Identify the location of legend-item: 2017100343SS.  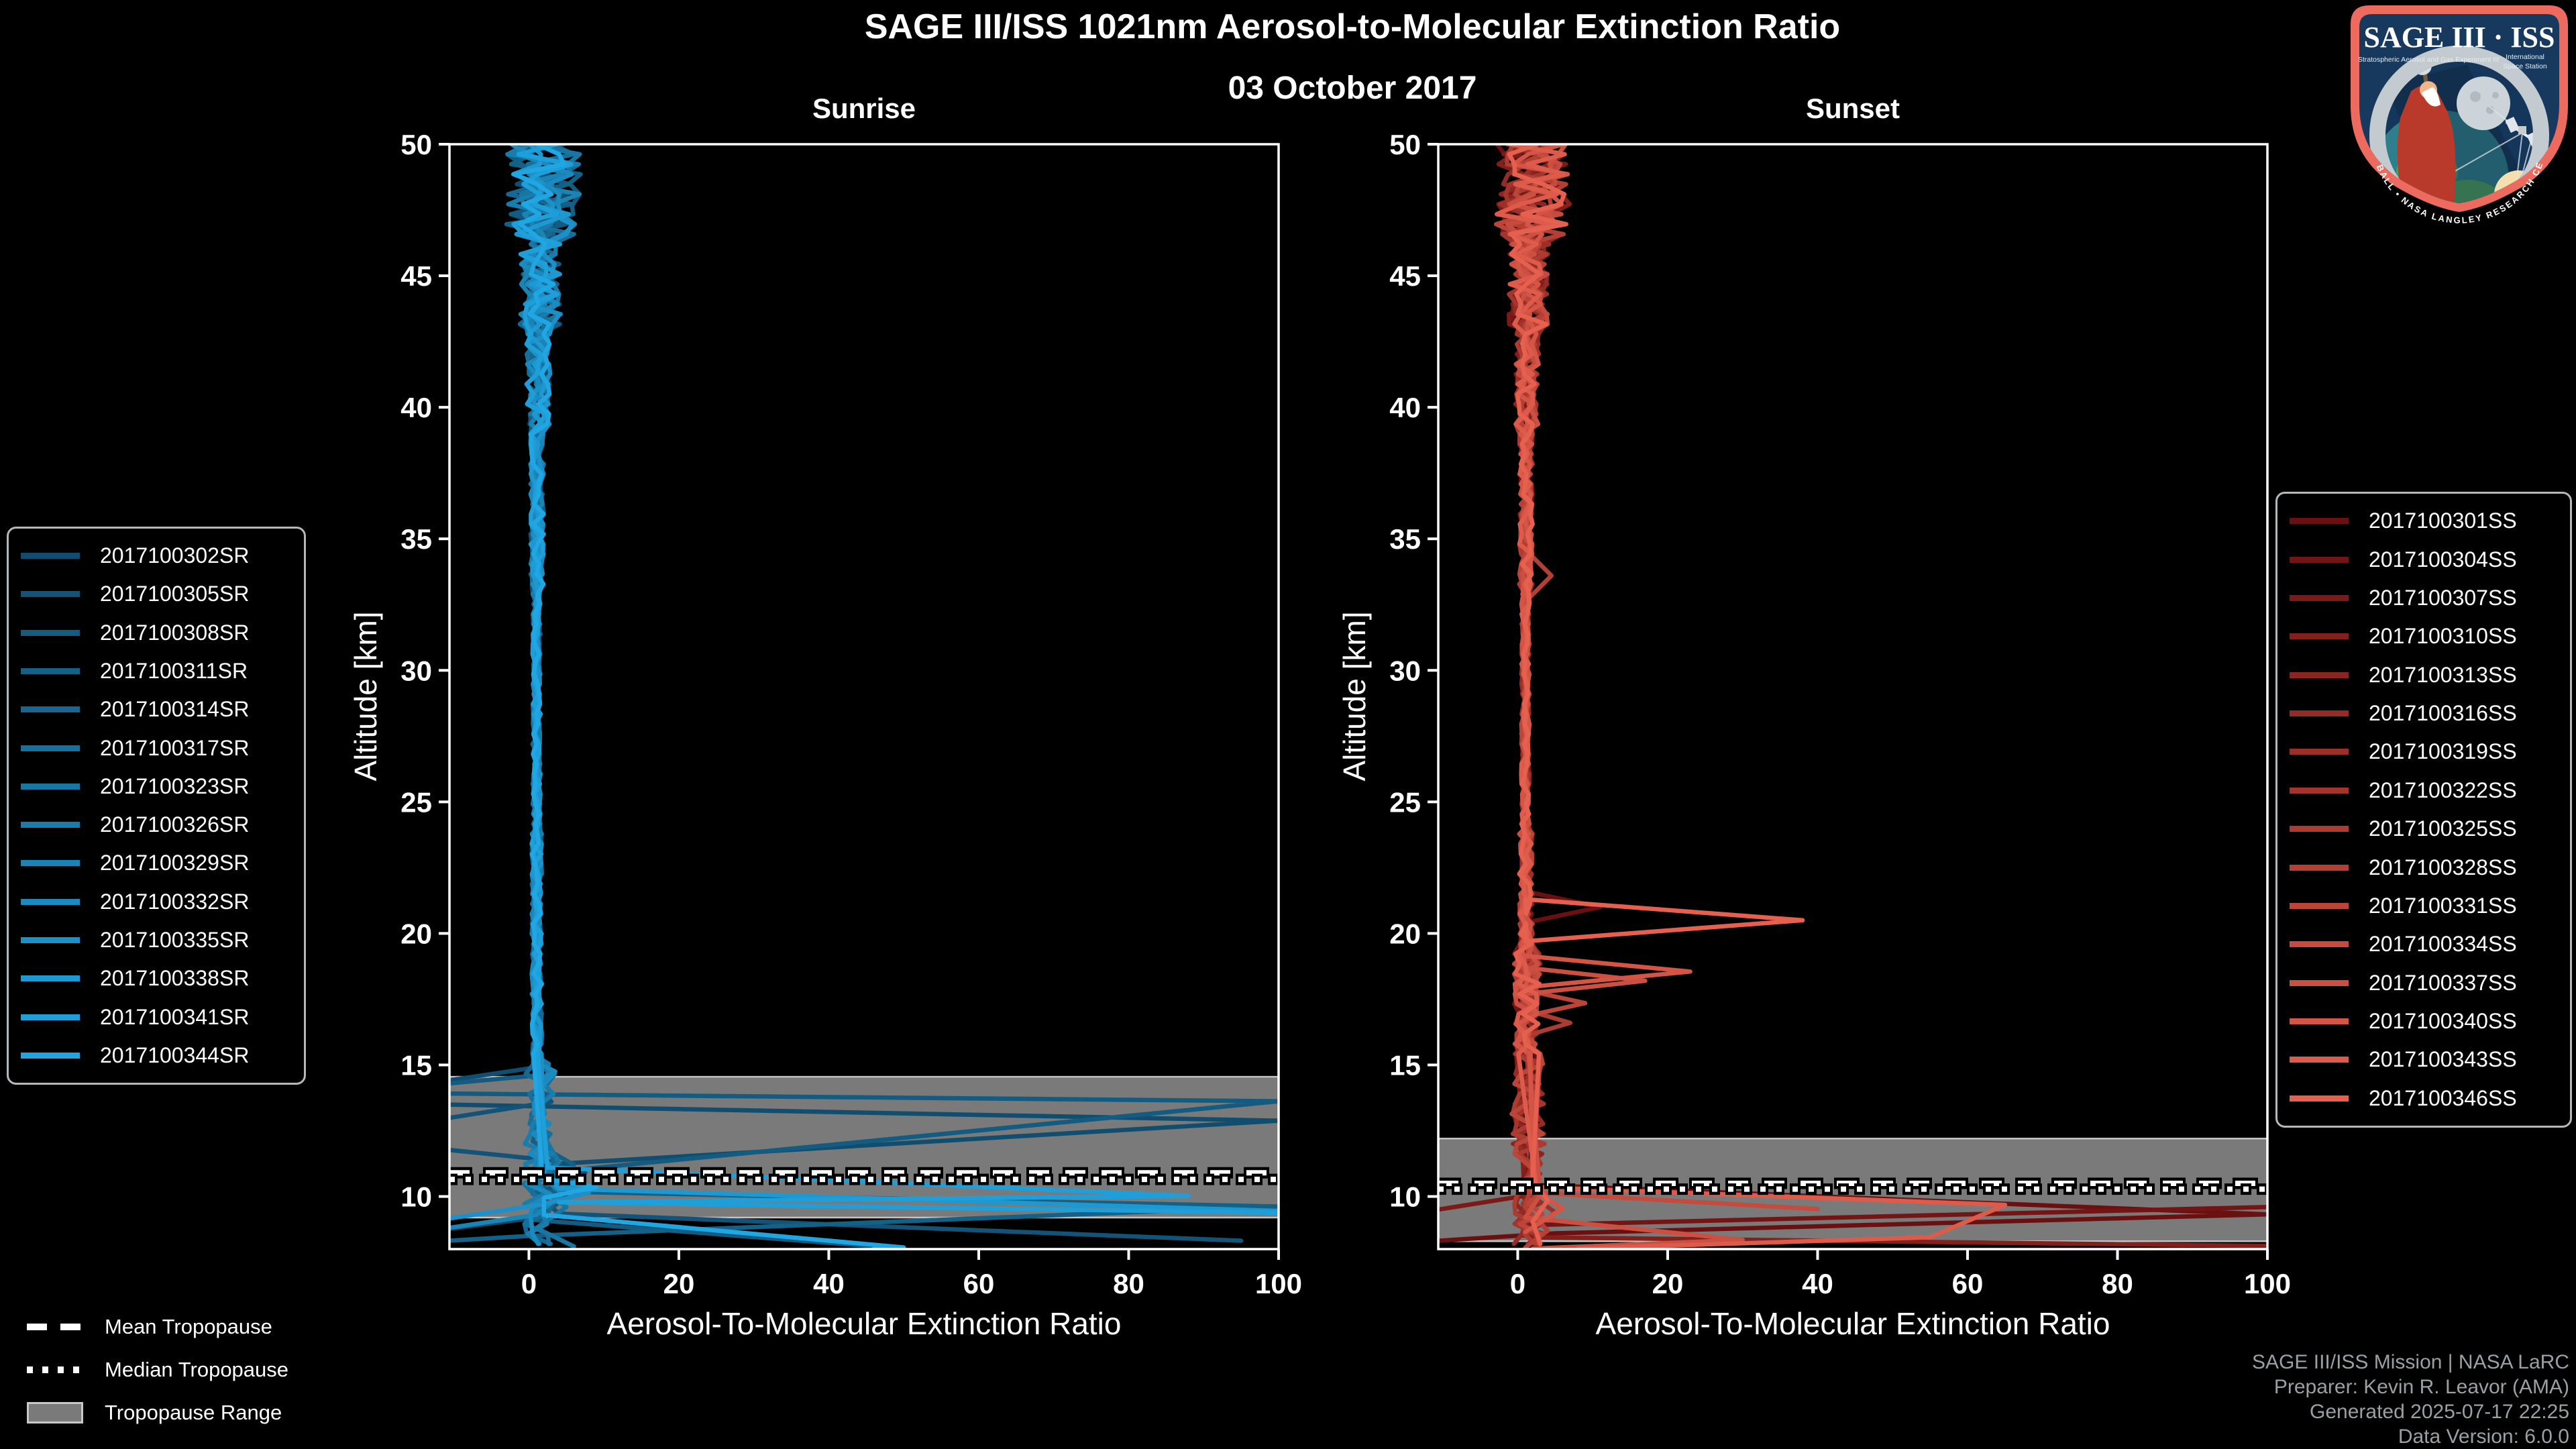
(2430, 1059).